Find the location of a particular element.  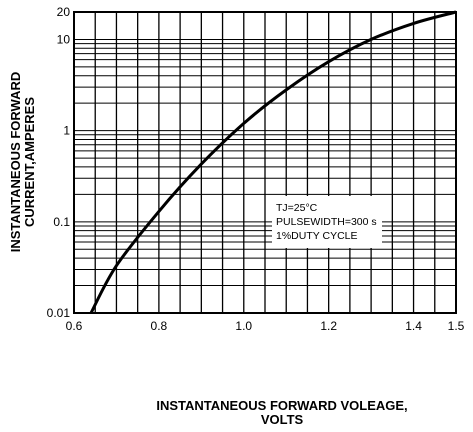

x-axis-title-line-2: VOLTS is located at coordinates (282, 419).